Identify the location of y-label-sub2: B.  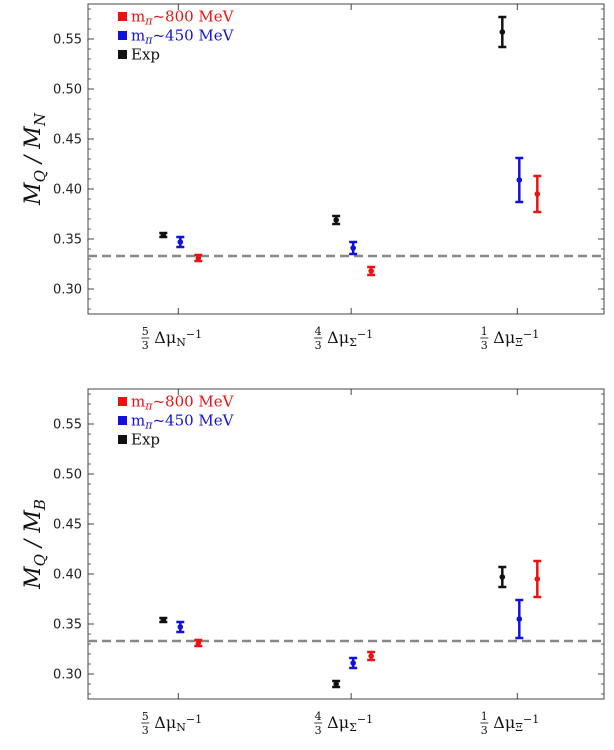
(40, 505).